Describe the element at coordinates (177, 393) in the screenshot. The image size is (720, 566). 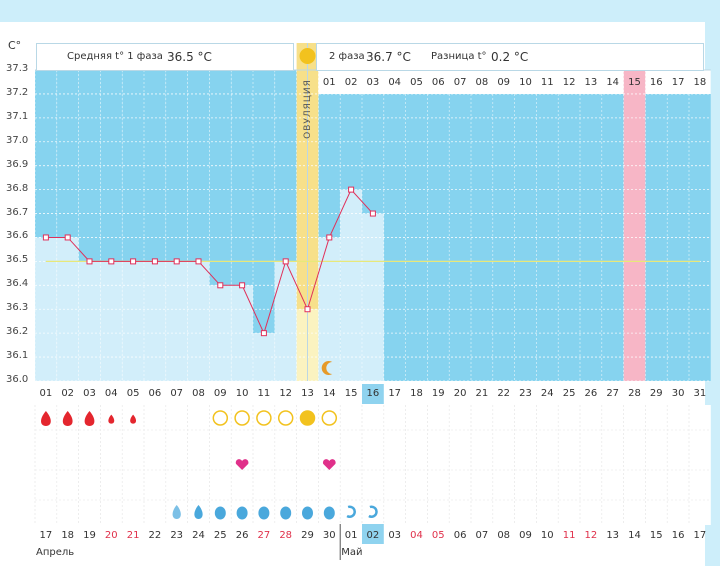
I see `x-day-07: 07` at that location.